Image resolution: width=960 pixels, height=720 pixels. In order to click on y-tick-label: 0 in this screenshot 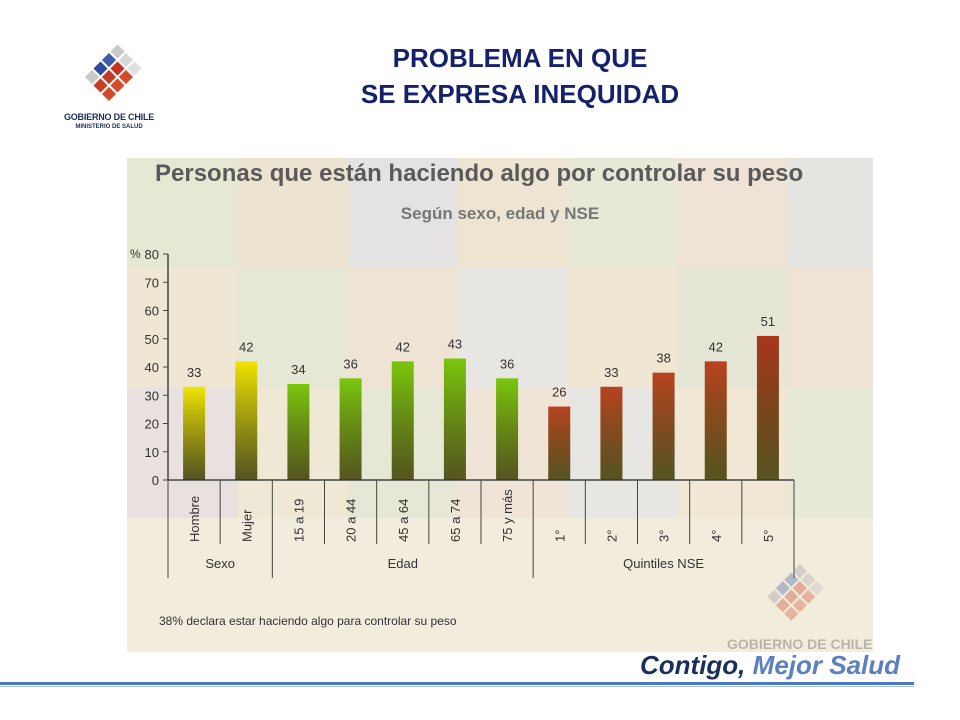, I will do `click(155, 480)`.